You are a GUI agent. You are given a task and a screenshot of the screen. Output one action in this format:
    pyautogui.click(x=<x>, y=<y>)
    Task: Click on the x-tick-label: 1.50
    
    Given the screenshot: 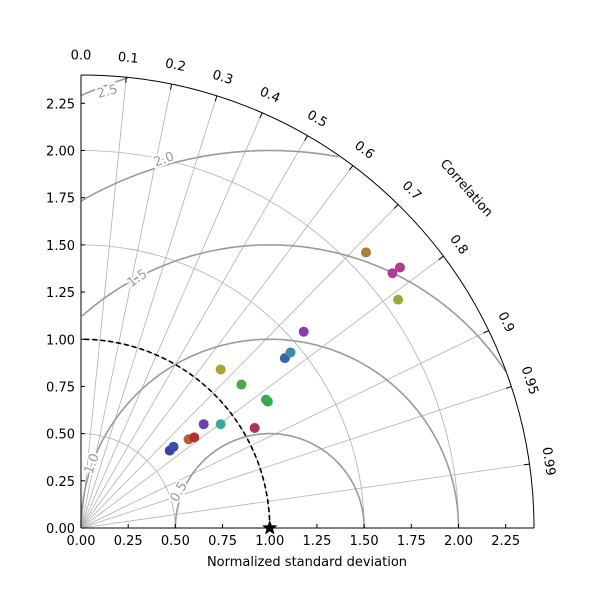 What is the action you would take?
    pyautogui.click(x=364, y=541)
    